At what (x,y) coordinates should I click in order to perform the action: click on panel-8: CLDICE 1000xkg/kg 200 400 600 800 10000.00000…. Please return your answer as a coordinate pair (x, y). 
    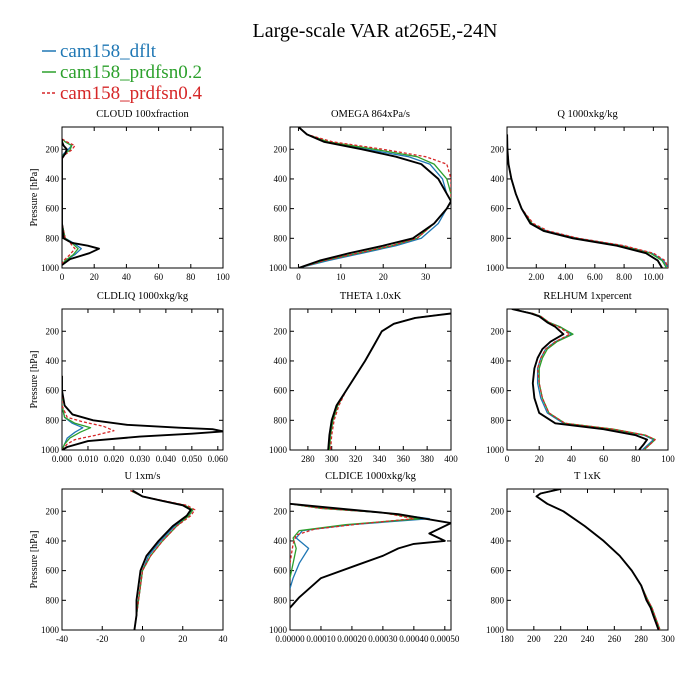
    Looking at the image, I should click on (364, 557).